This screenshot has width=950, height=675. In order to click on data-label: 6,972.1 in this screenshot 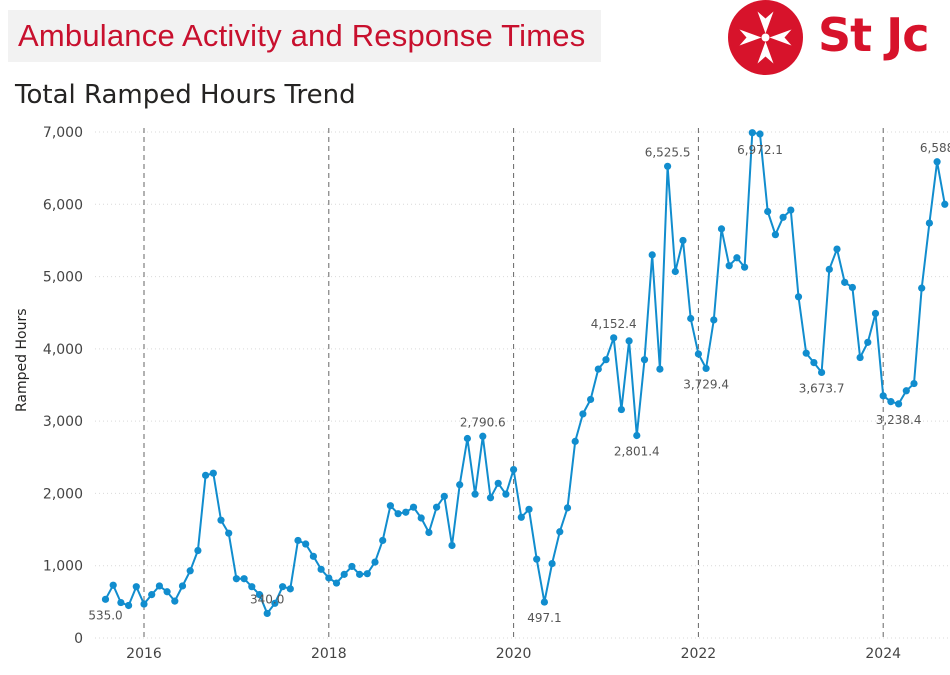, I will do `click(760, 150)`.